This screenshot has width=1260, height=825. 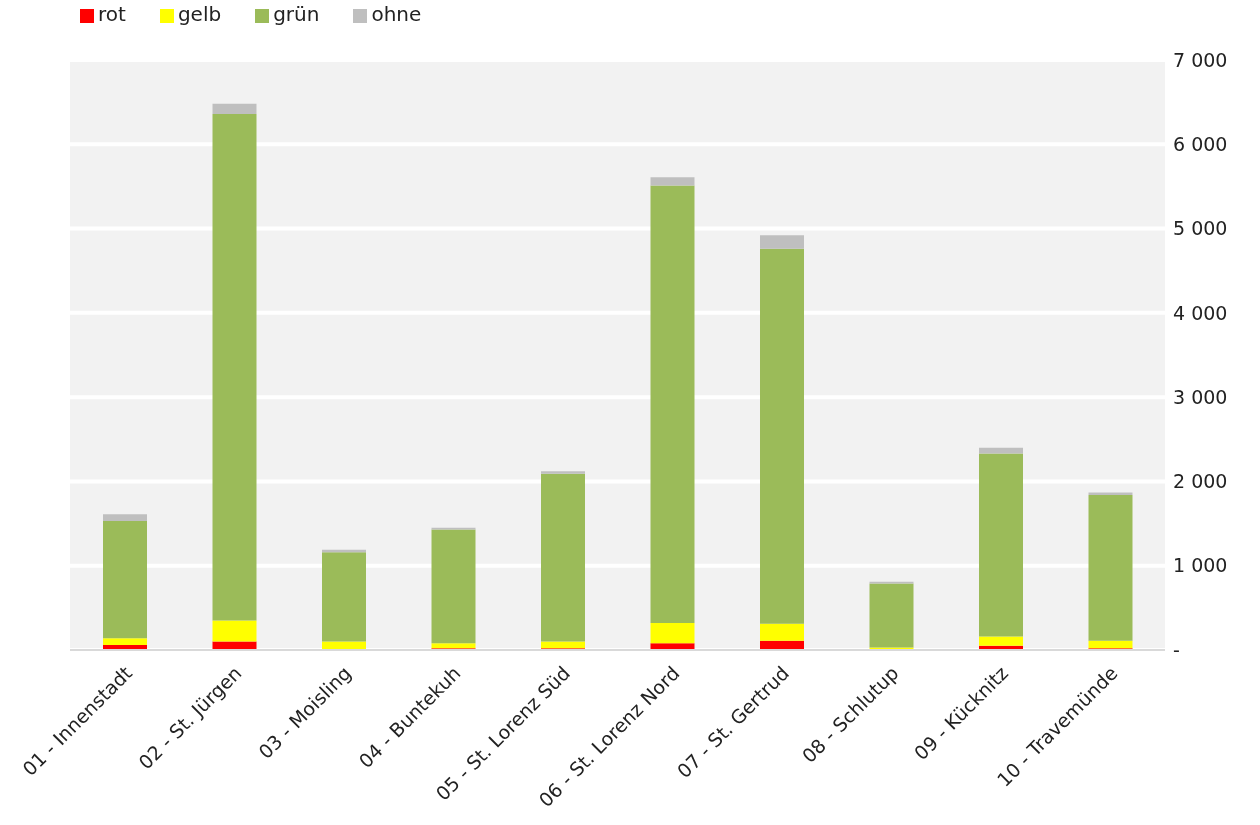 I want to click on y-tick-label: -, so click(x=1176, y=649).